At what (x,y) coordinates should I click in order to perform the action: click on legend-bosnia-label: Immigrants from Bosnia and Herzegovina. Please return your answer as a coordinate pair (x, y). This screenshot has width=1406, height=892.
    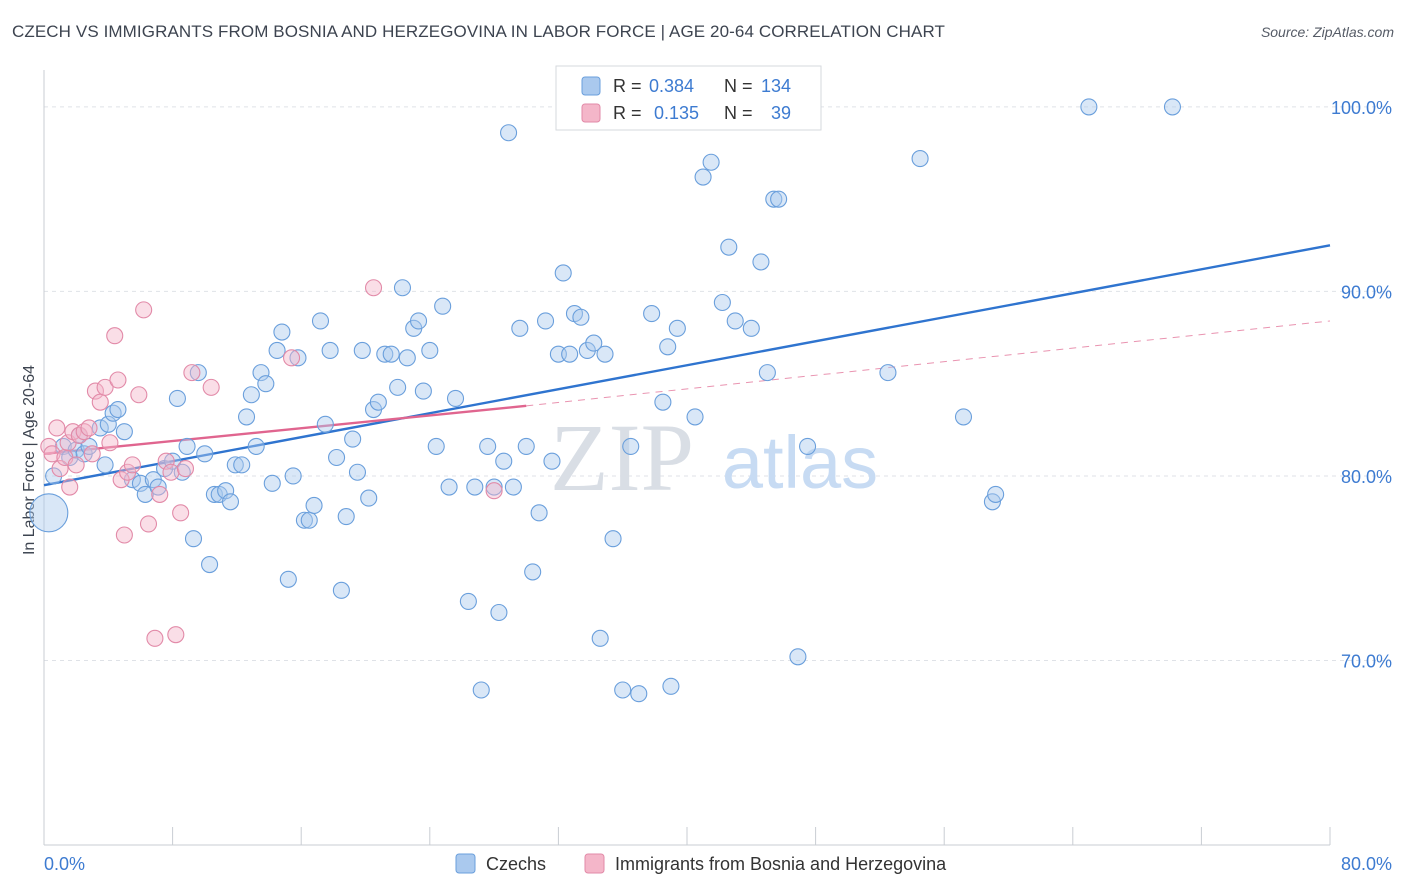
    Looking at the image, I should click on (781, 864).